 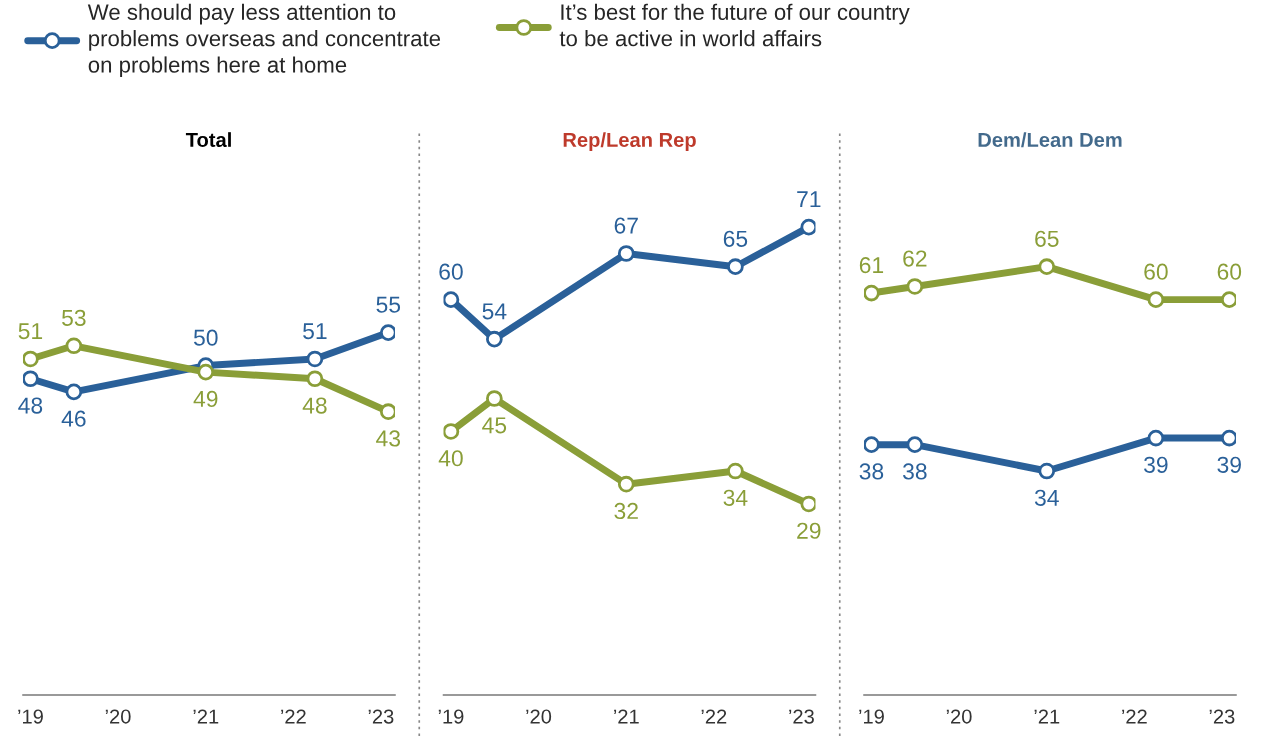 What do you see at coordinates (388, 438) in the screenshot?
I see `data-label: 43` at bounding box center [388, 438].